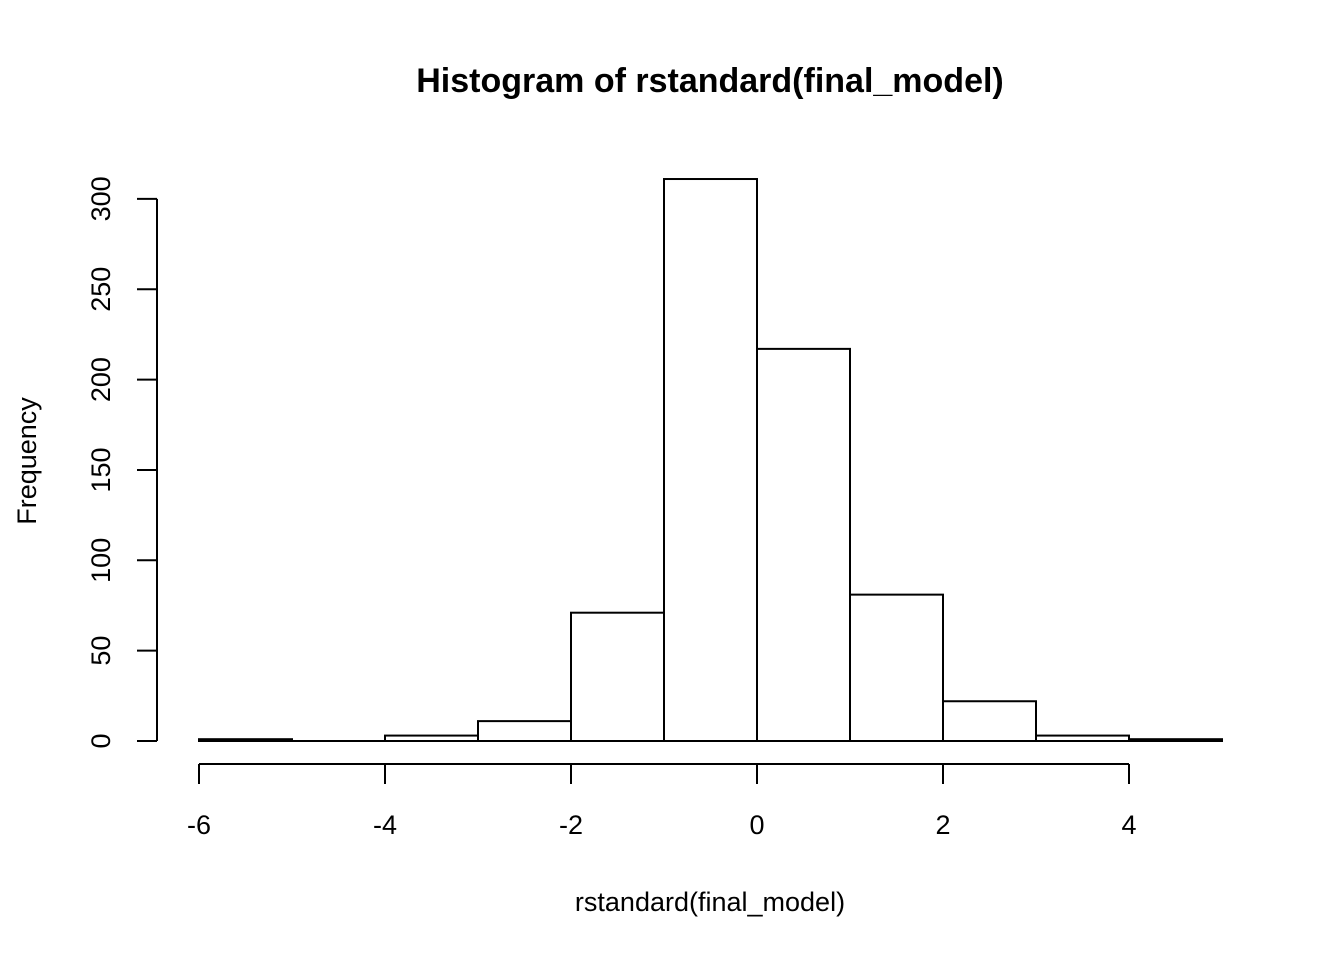  I want to click on x-tick-label: 0, so click(756, 825).